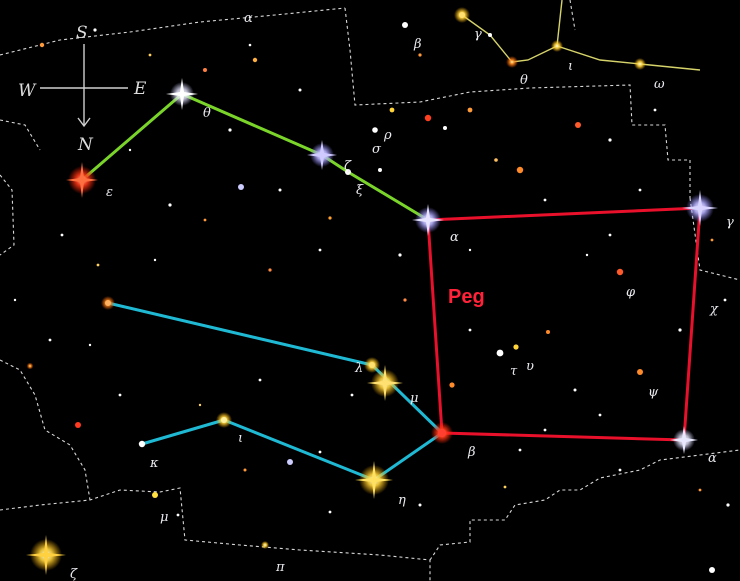 The image size is (740, 581). Describe the element at coordinates (442, 433) in the screenshot. I see `star-beta` at that location.